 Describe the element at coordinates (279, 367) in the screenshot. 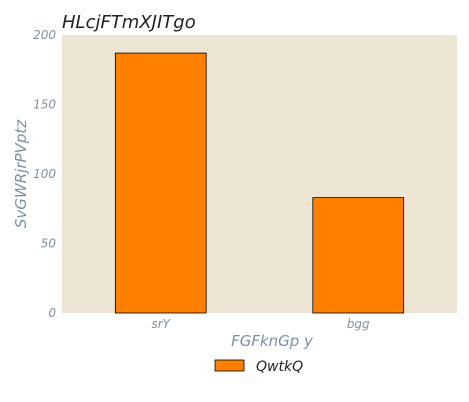

I see `legend-label: QwtkQ` at that location.